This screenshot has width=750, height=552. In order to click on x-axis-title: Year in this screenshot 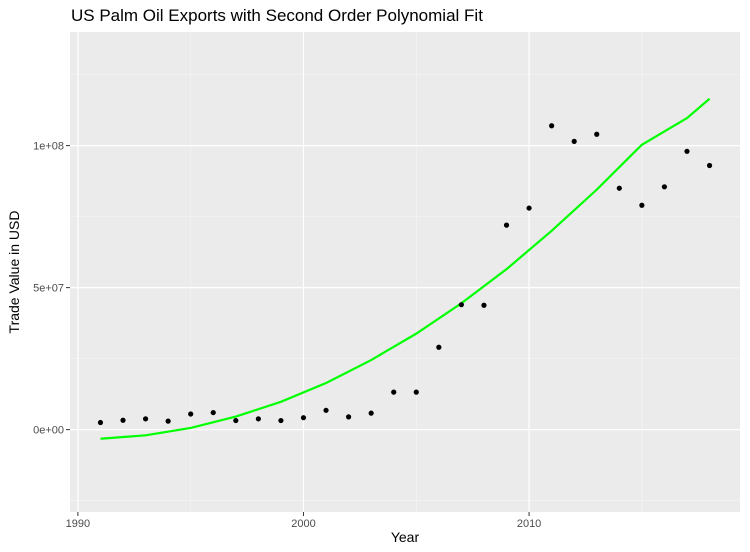, I will do `click(405, 537)`.